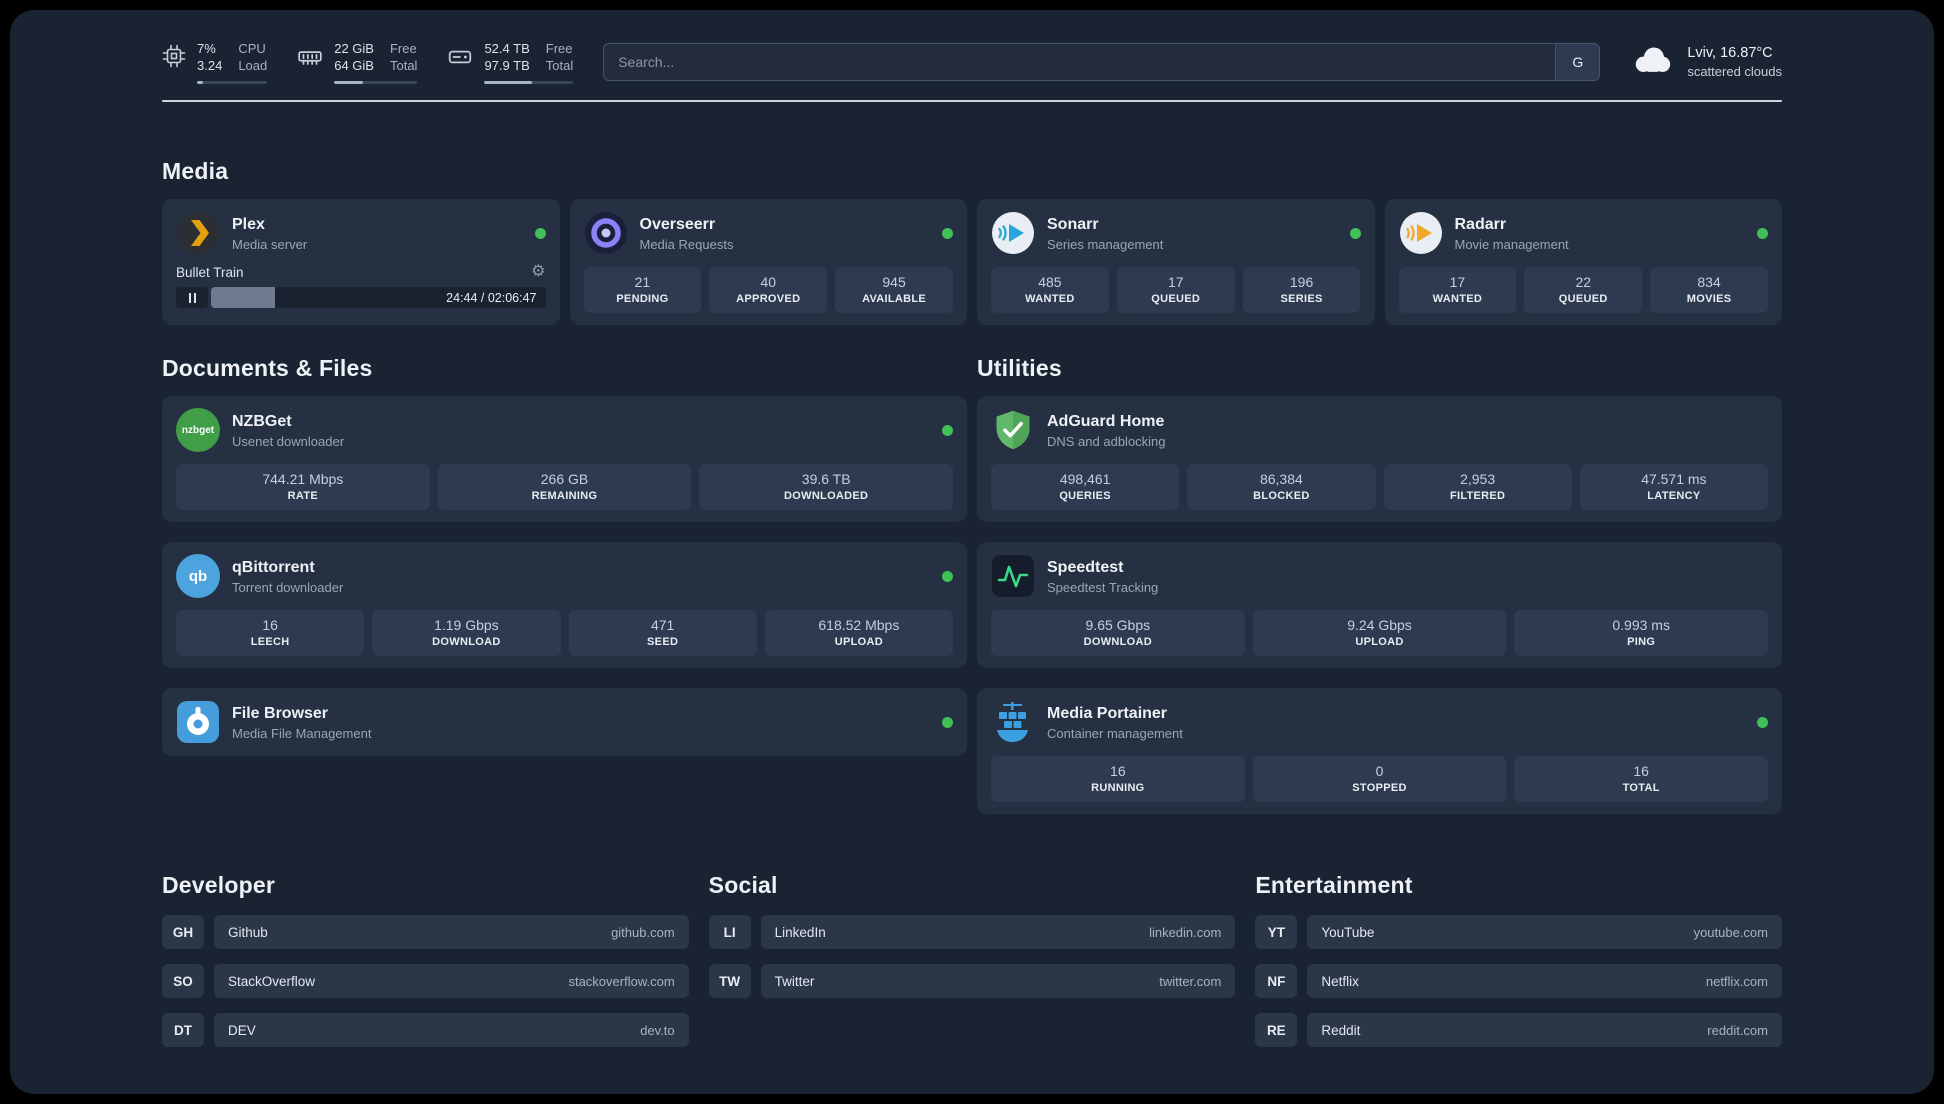  Describe the element at coordinates (210, 272) in the screenshot. I see `now-playing-title: Bullet Train` at that location.